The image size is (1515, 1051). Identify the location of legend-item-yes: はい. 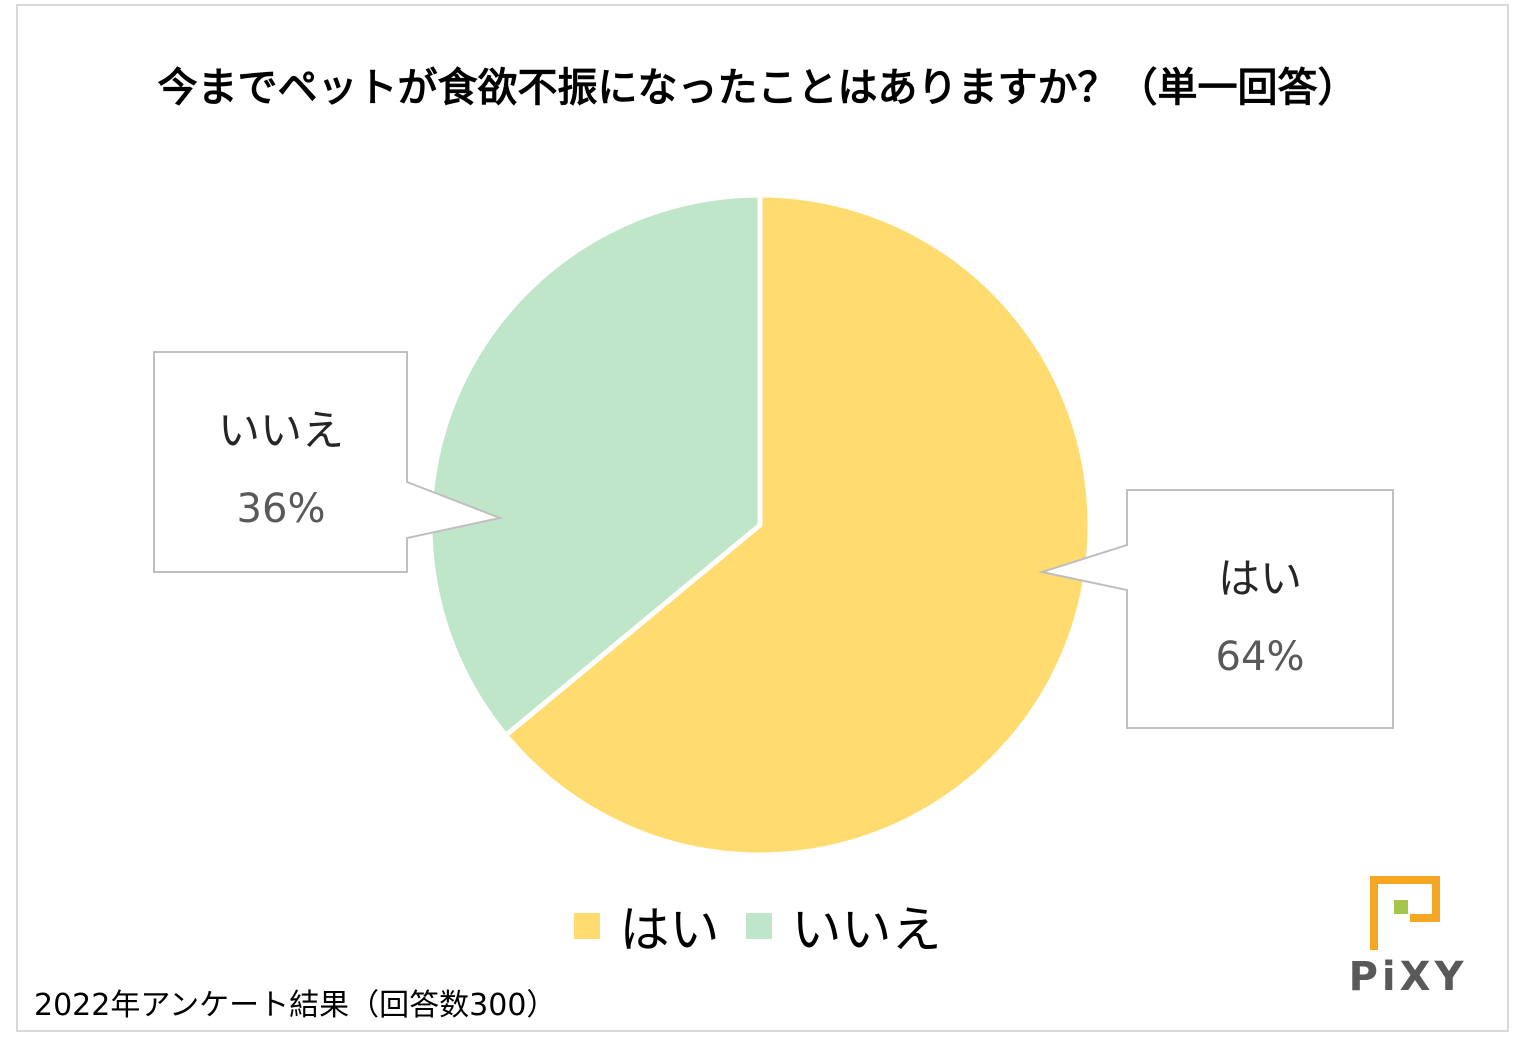
(646, 926).